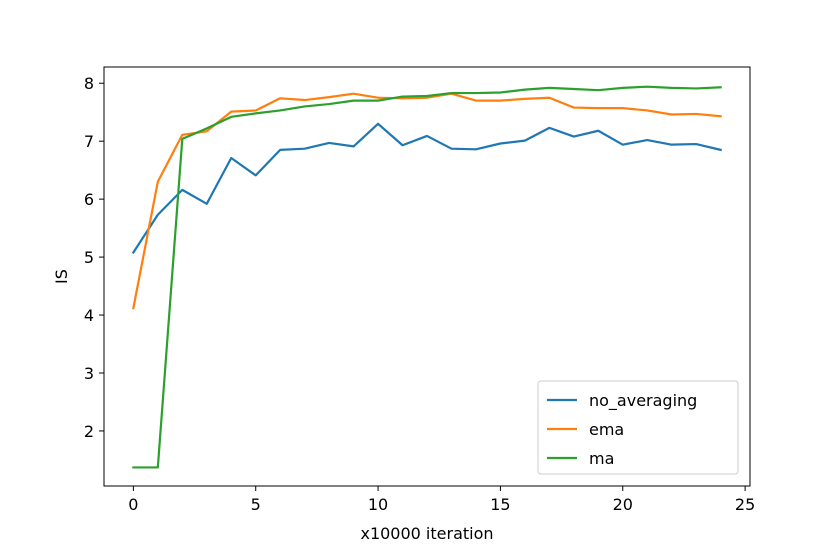  Describe the element at coordinates (638, 427) in the screenshot. I see `legend-frame` at that location.